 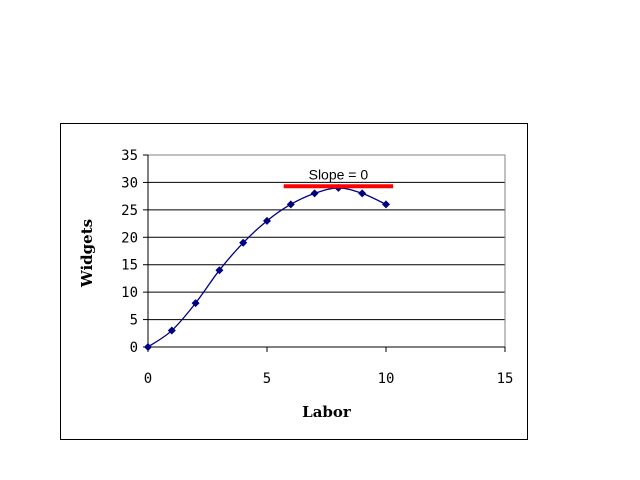 I want to click on slope-annotation: Slope = 0, so click(x=339, y=174).